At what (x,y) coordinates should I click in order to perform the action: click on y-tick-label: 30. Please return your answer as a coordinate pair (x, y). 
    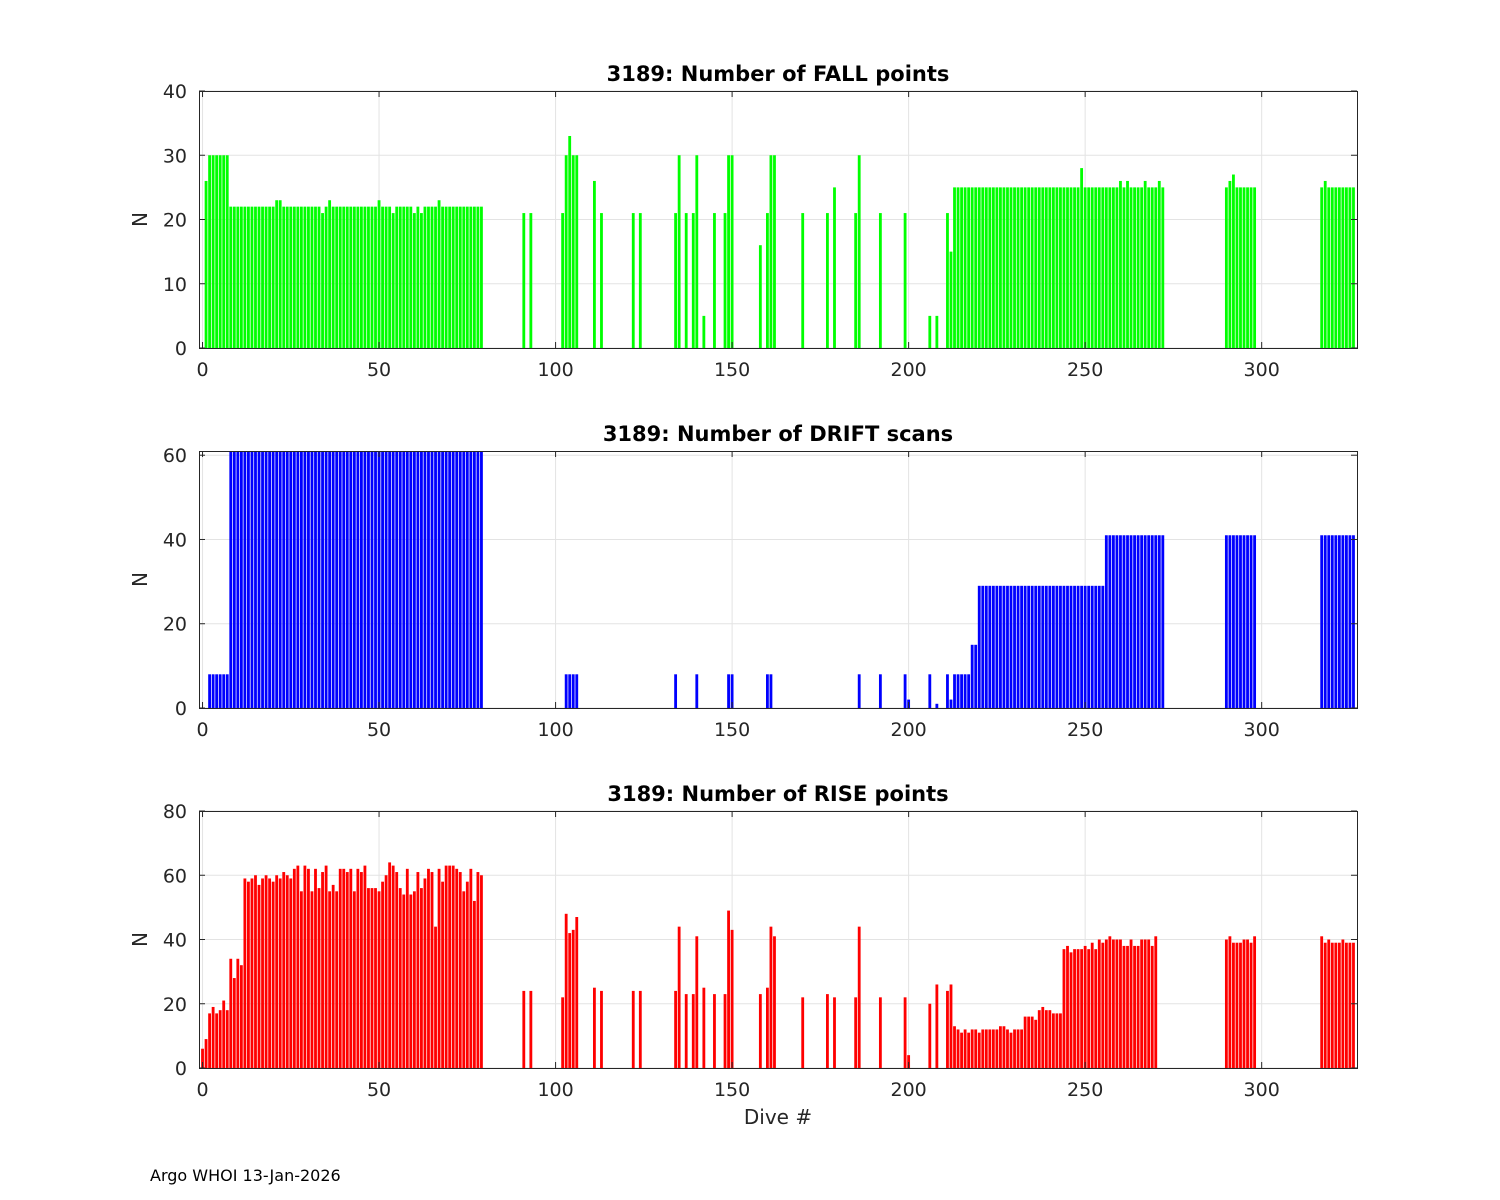
    Looking at the image, I should click on (175, 156).